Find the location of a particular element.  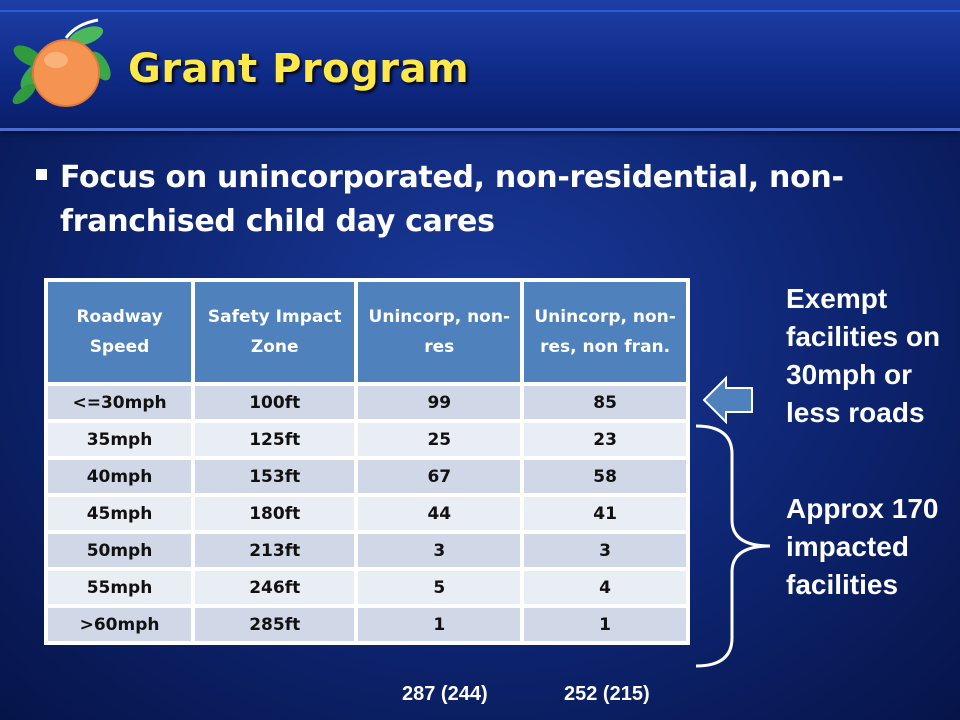

table-row: 35mph 125ft 25 23 is located at coordinates (367, 439).